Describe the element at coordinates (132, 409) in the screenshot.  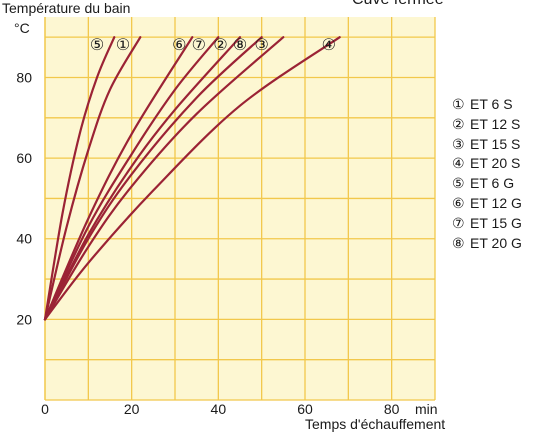
I see `x-tick-label: 20` at that location.